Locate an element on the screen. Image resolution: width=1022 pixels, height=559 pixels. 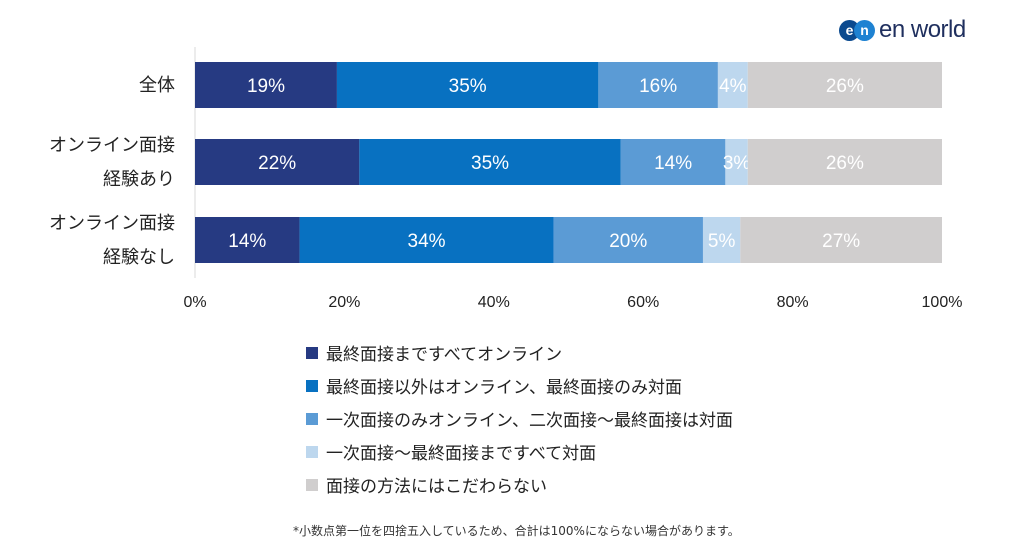
data-label: 27% is located at coordinates (841, 241).